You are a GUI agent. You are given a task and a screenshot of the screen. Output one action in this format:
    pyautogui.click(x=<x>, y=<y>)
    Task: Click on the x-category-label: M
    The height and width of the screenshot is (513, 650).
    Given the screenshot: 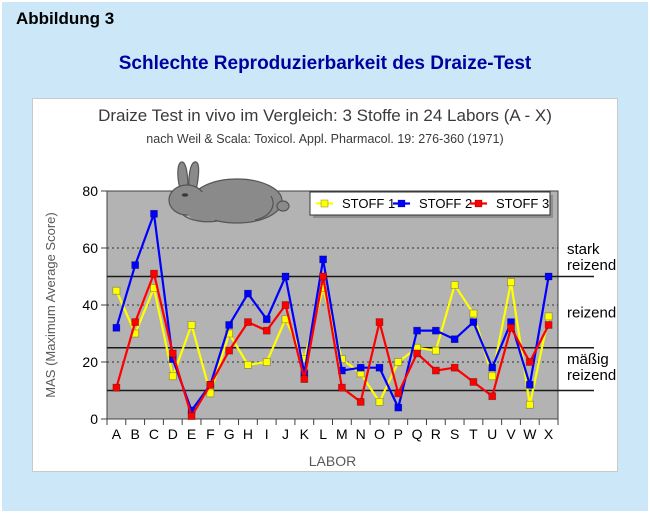 What is the action you would take?
    pyautogui.click(x=342, y=434)
    